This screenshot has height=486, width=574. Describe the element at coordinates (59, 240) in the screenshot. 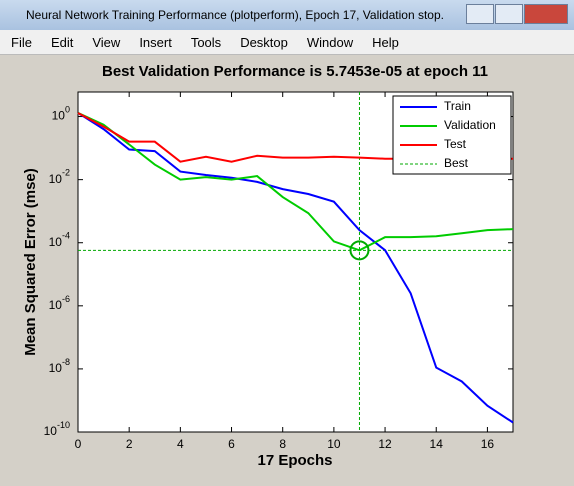

I see `y-tick-label: 10⁻⁴` at that location.